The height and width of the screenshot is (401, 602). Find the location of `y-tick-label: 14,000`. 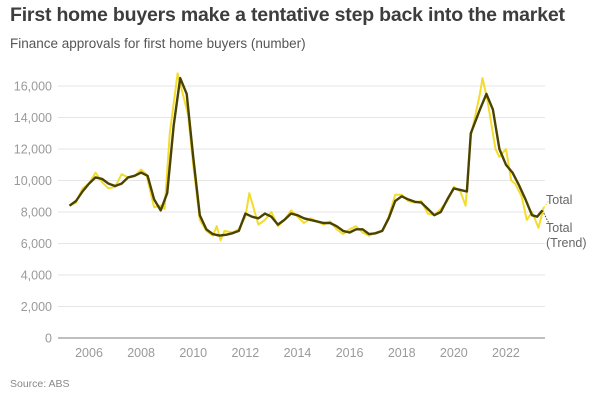

y-tick-label: 14,000 is located at coordinates (33, 118).